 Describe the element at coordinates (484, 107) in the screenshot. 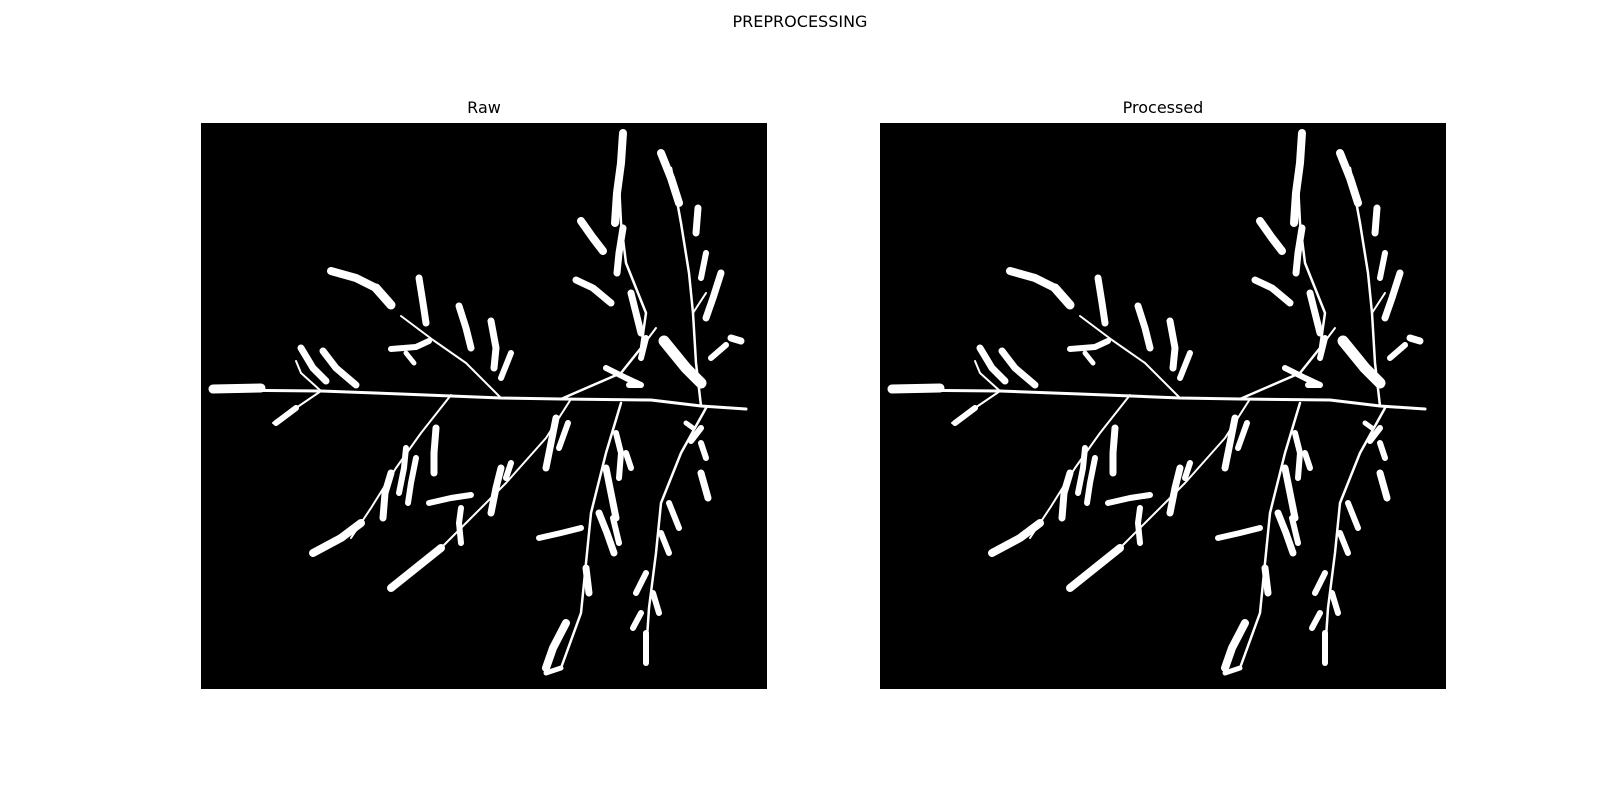

I see `panel-title-raw: Raw` at that location.